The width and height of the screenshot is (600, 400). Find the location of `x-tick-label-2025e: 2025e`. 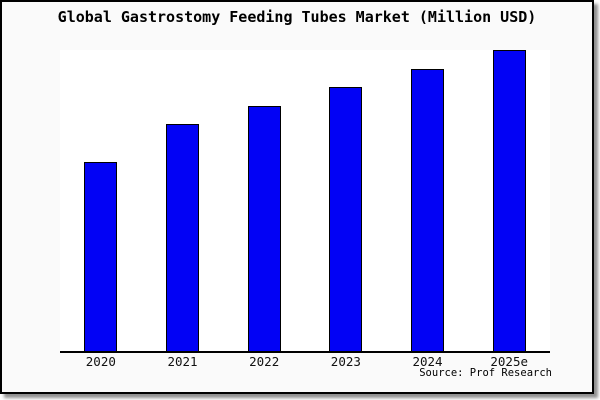

x-tick-label-2025e: 2025e is located at coordinates (509, 361).